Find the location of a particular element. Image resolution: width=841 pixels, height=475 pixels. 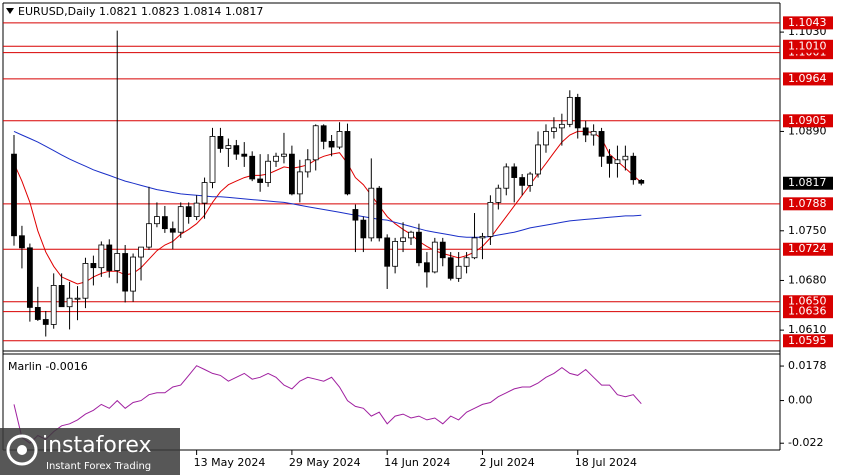

chart-title: EURUSD,Daily 1.0821 1.0823 1.0814 1.0817 is located at coordinates (140, 11).